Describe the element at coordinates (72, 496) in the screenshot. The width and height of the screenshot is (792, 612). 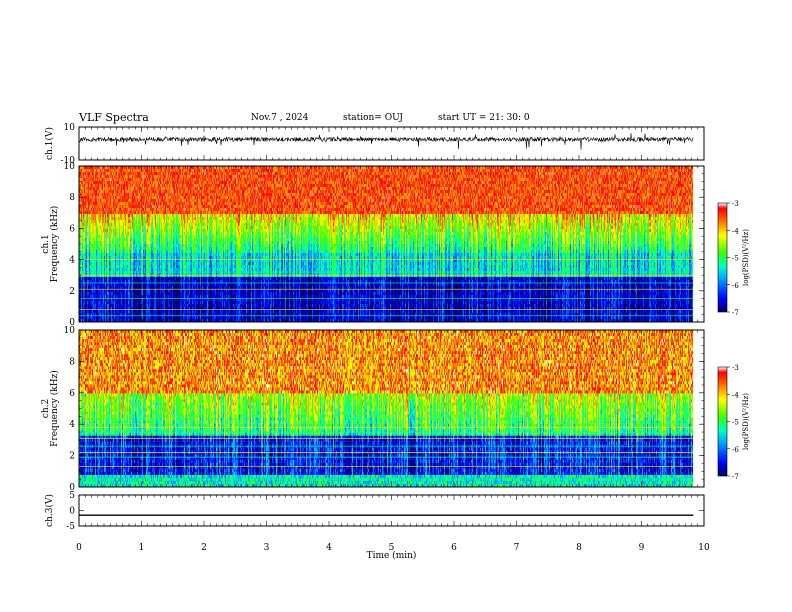
I see `y-tick-label: 5` at that location.